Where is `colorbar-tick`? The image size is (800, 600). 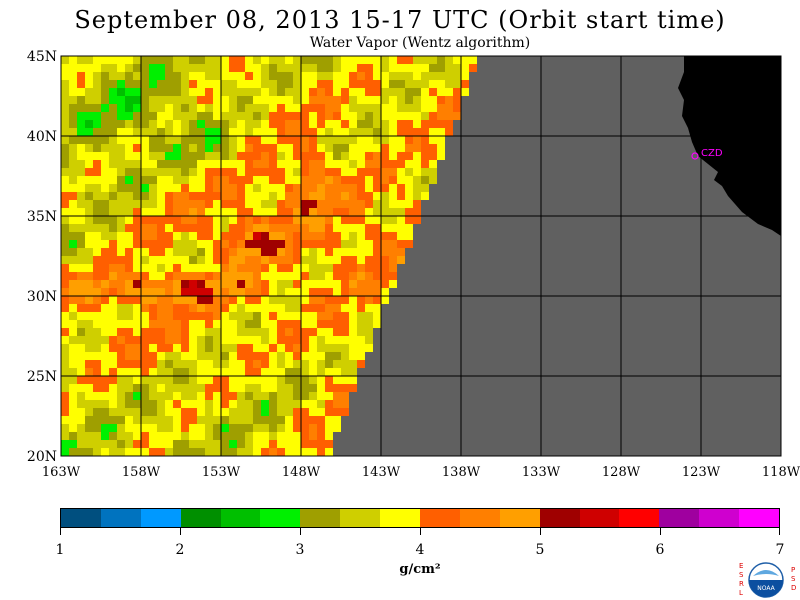
colorbar-tick is located at coordinates (180, 531).